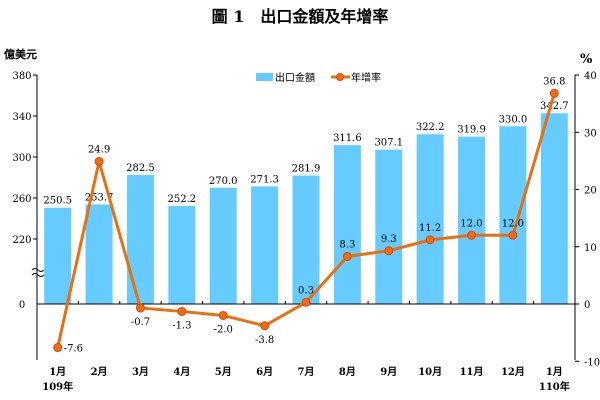  Describe the element at coordinates (295, 77) in the screenshot. I see `legend-bar-label: 出口金額` at that location.